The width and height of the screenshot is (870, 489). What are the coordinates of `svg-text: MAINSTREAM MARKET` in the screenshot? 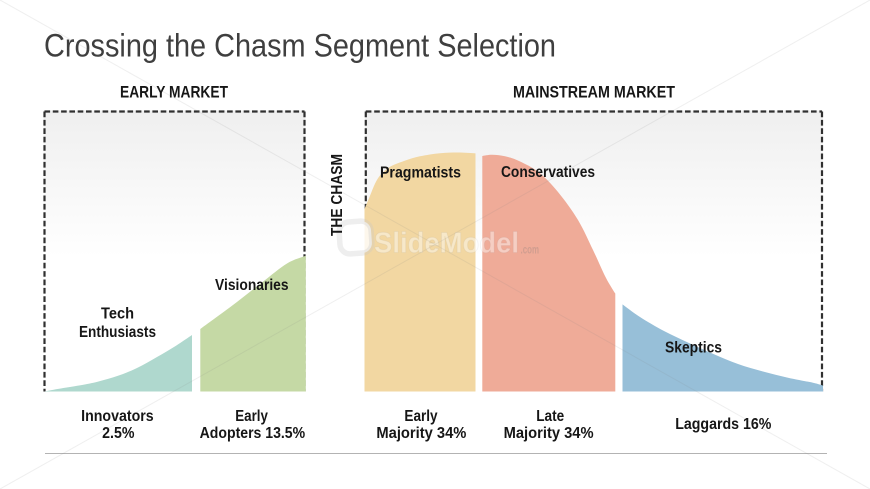 It's located at (594, 92).